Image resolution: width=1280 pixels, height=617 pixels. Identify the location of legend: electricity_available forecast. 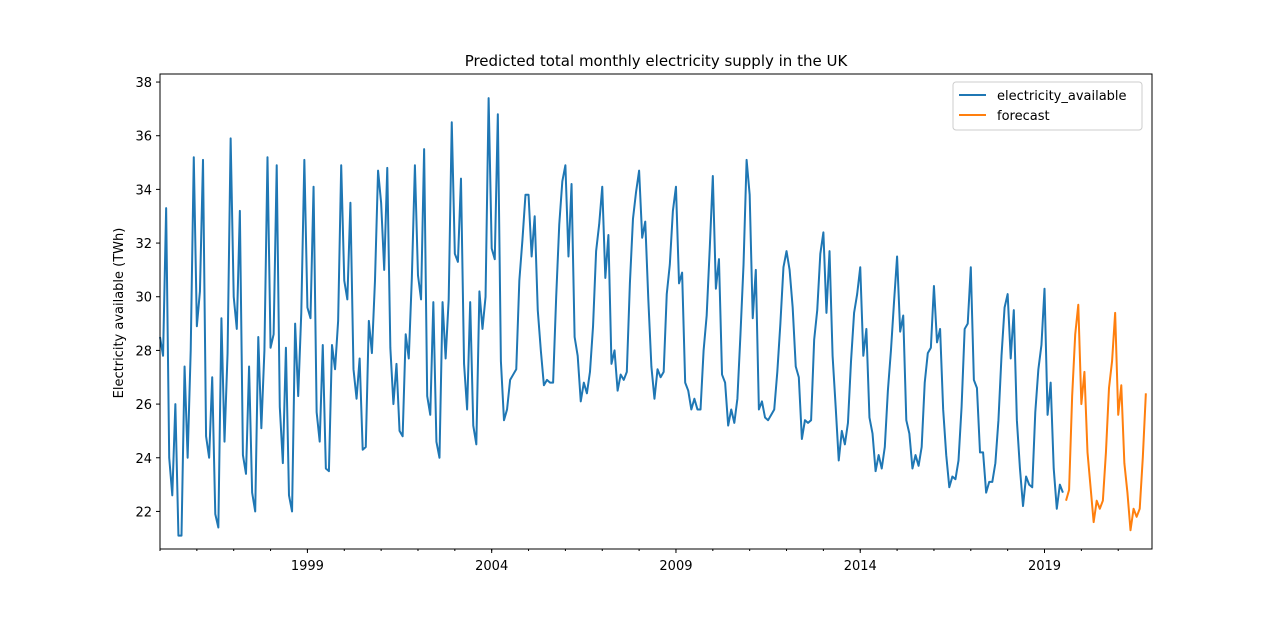
(1047, 106).